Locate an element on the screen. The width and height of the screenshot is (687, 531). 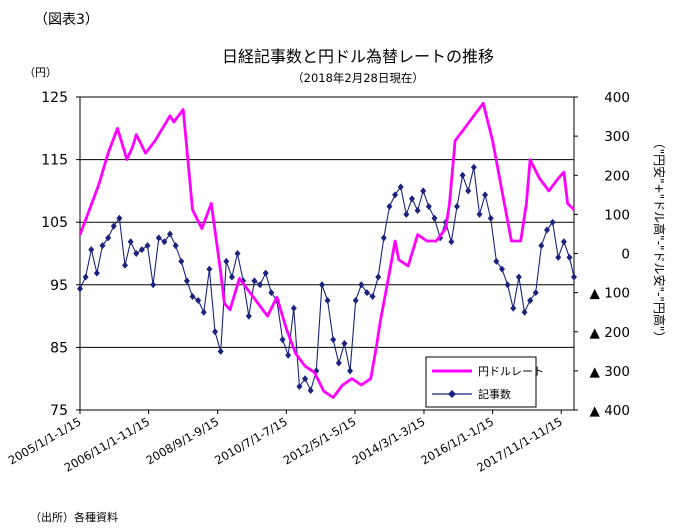
legend-articles-marker is located at coordinates (452, 394).